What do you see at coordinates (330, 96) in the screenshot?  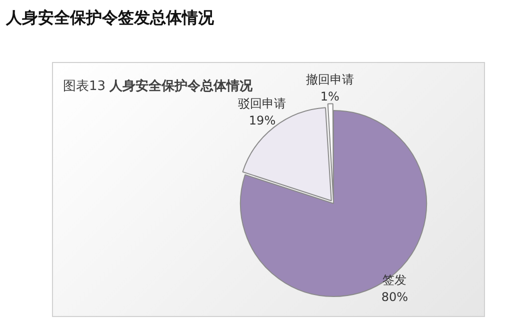 I see `data-label: 1%` at bounding box center [330, 96].